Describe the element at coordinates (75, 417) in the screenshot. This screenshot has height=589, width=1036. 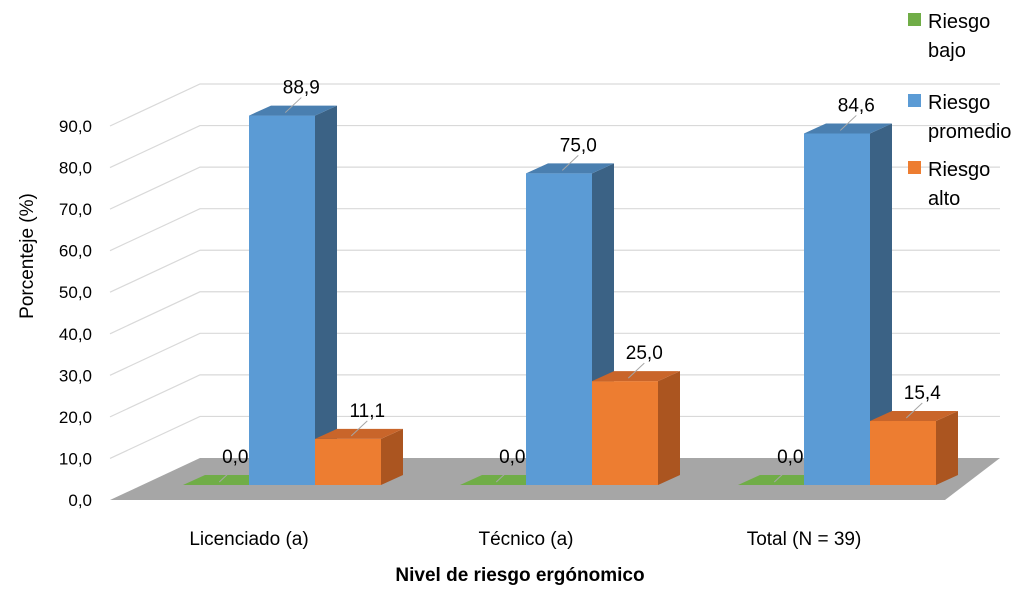
I see `y-tick-label: 20,0` at that location.